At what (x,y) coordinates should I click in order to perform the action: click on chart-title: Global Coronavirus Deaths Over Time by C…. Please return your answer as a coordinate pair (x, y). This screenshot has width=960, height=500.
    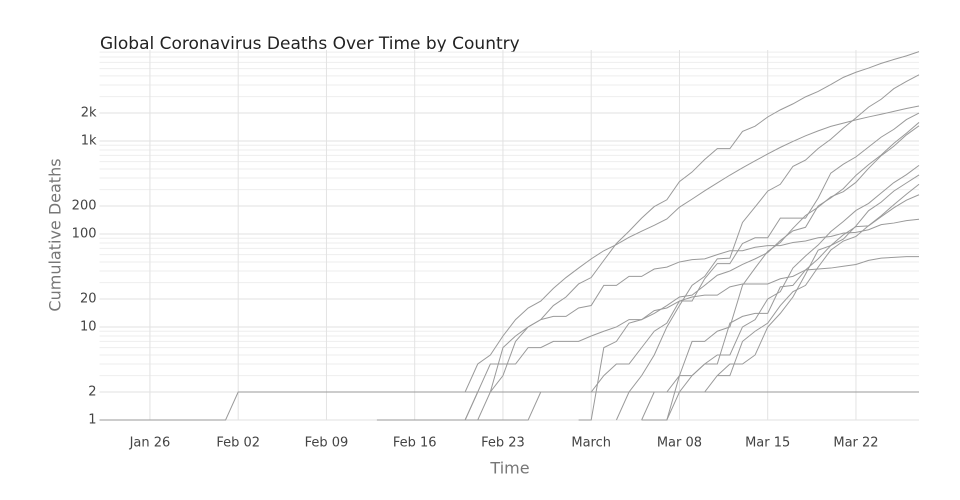
    Looking at the image, I should click on (310, 44).